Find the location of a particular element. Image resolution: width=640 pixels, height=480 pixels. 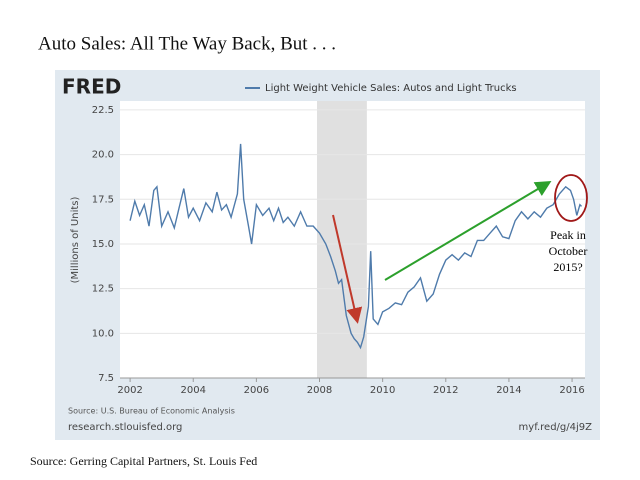

recession-band is located at coordinates (341, 239).